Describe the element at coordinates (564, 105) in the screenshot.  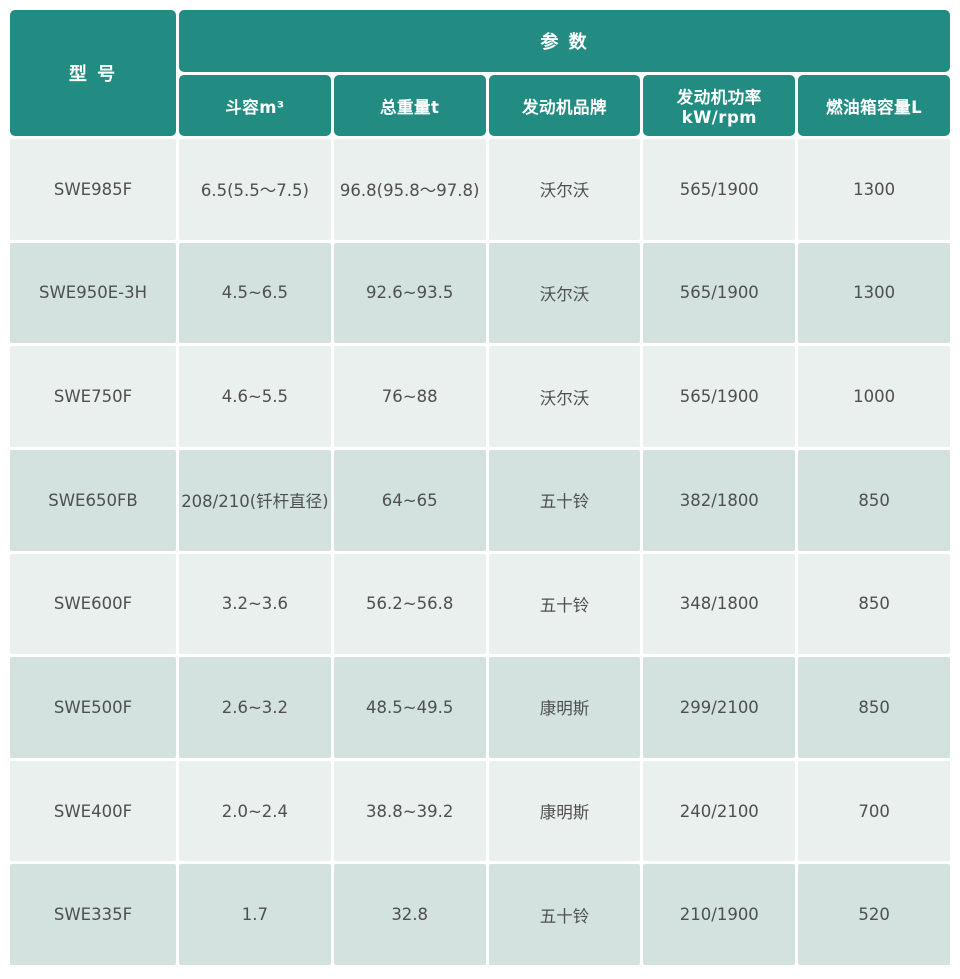
I see `header-col-engine-brand: 发动机品牌` at that location.